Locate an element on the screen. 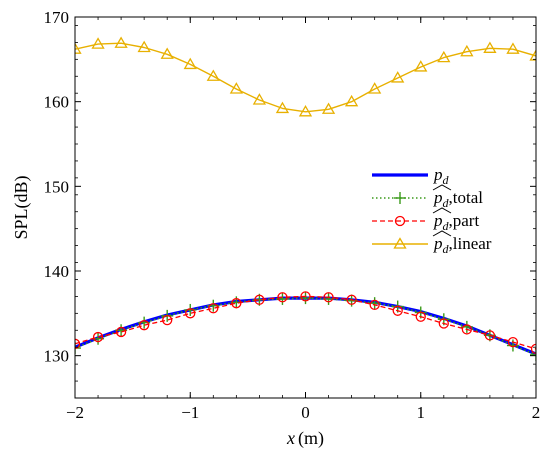  x-axis-label-var: x is located at coordinates (290, 438).